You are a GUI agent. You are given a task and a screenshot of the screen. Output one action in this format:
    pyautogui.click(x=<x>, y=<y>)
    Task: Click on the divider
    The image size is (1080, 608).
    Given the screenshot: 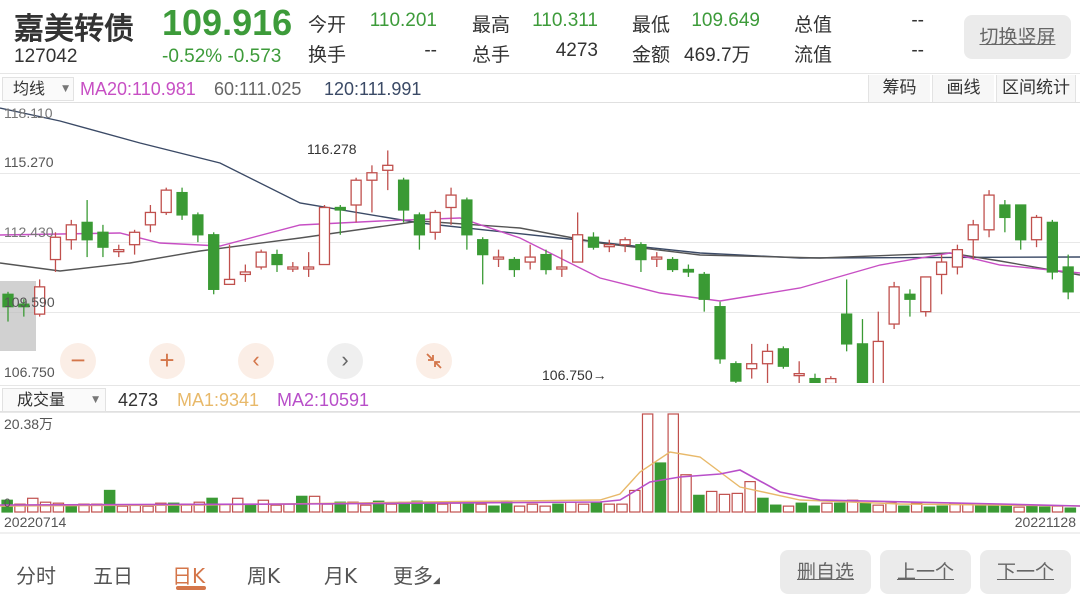 What is the action you would take?
    pyautogui.click(x=540, y=533)
    